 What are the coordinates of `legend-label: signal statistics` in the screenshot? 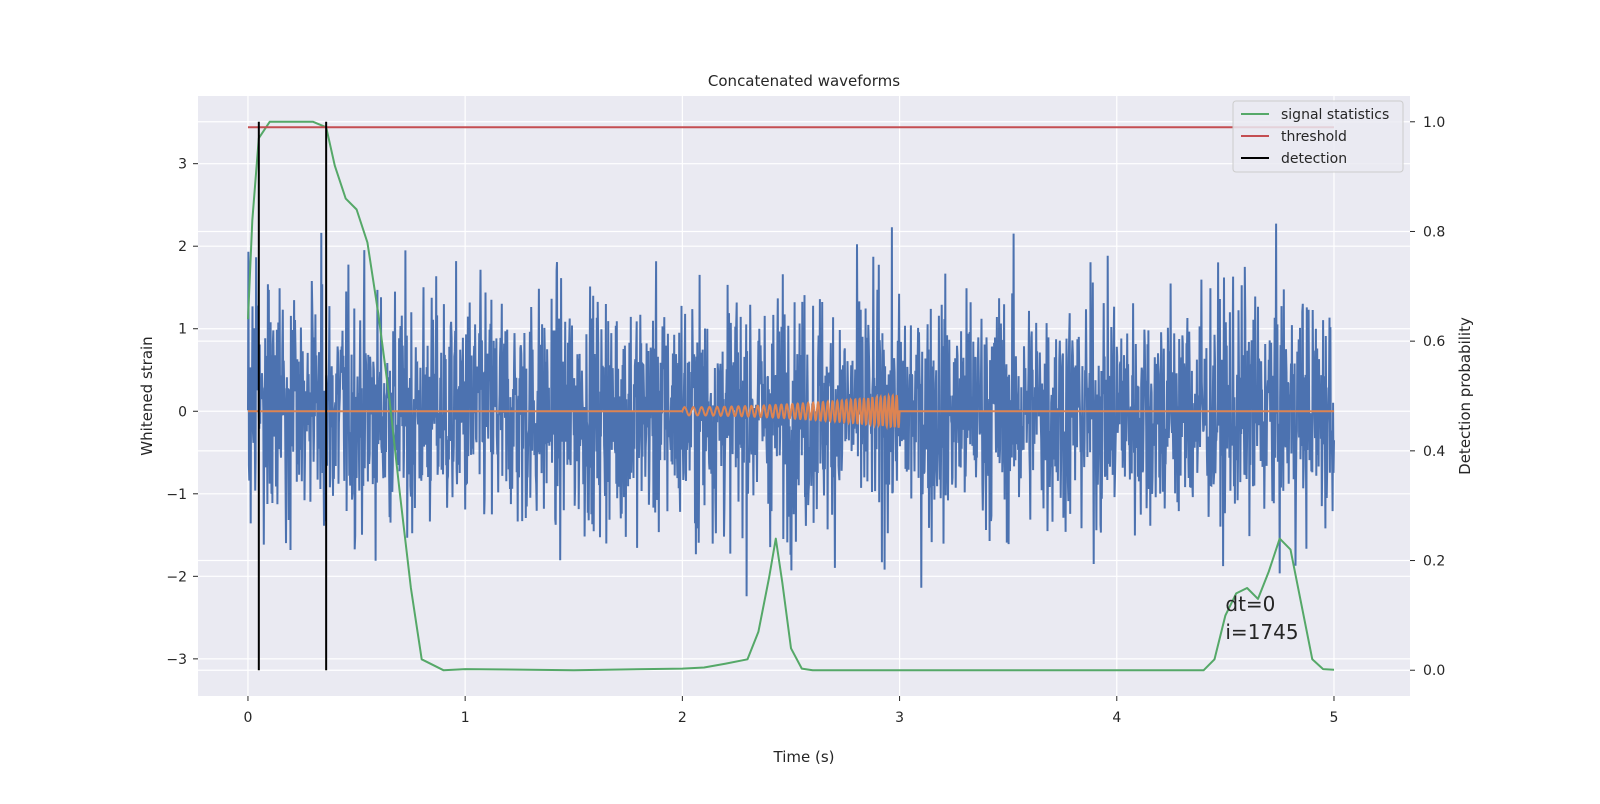 It's located at (1335, 115).